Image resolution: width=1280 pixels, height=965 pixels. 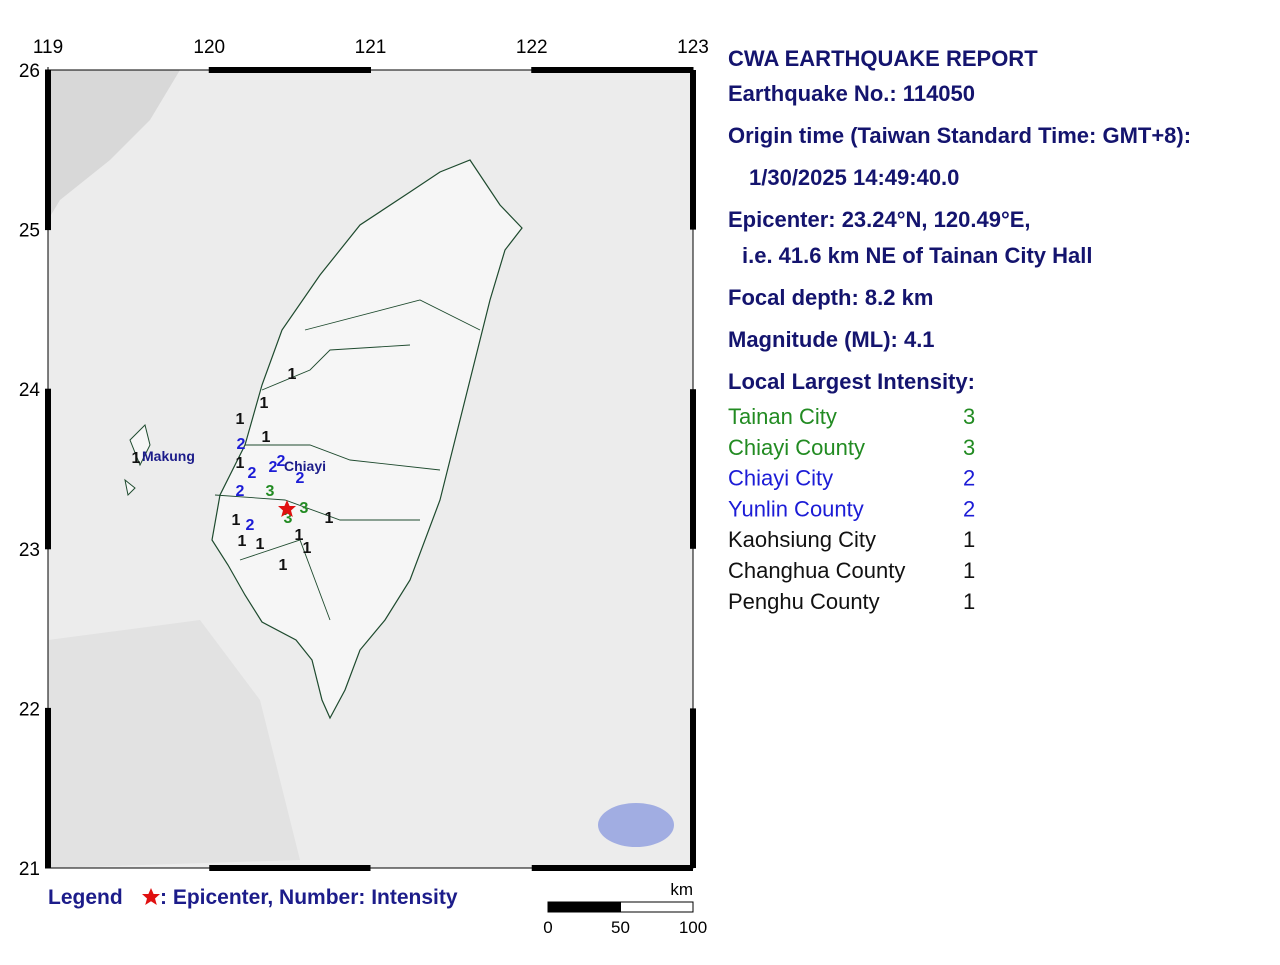 I want to click on lon-tick-label: 120, so click(x=209, y=47).